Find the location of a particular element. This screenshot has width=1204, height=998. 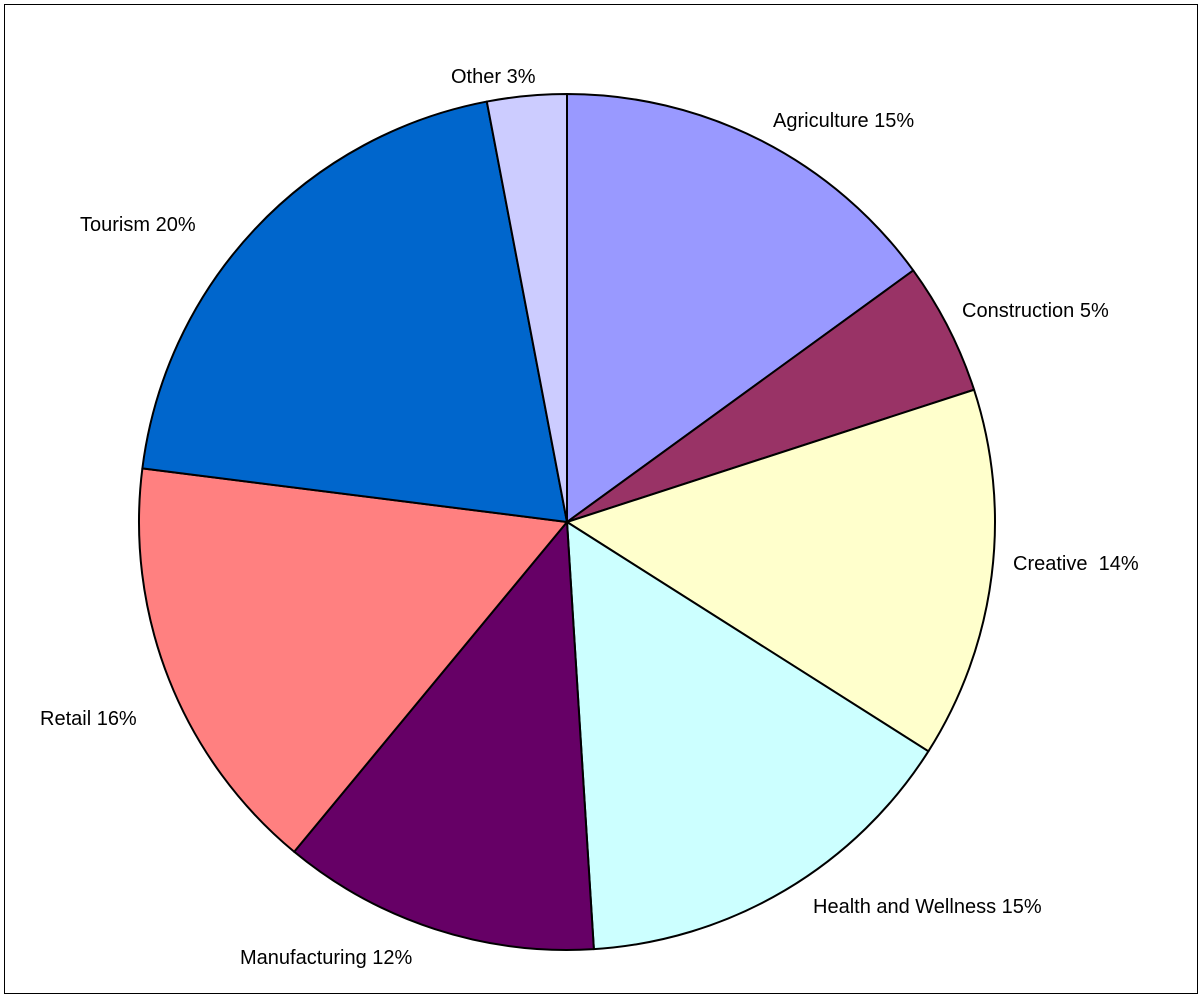

pie-slice-other is located at coordinates (526, 308).